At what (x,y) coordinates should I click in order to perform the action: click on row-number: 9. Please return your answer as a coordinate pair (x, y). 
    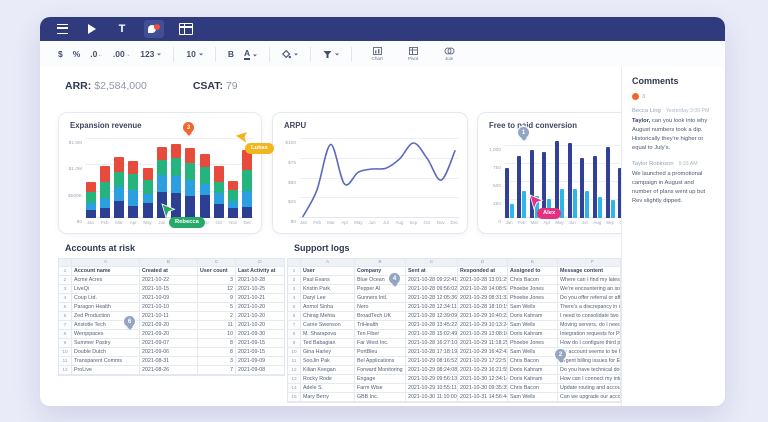
    Looking at the image, I should click on (294, 343).